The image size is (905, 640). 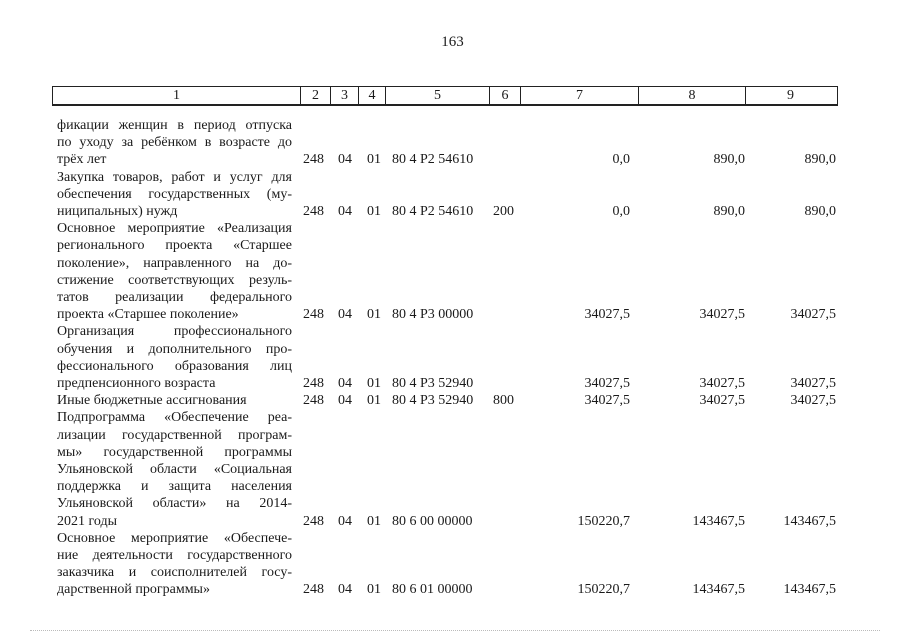 What do you see at coordinates (133, 590) in the screenshot?
I see `row-description-line: дарственной программы»` at bounding box center [133, 590].